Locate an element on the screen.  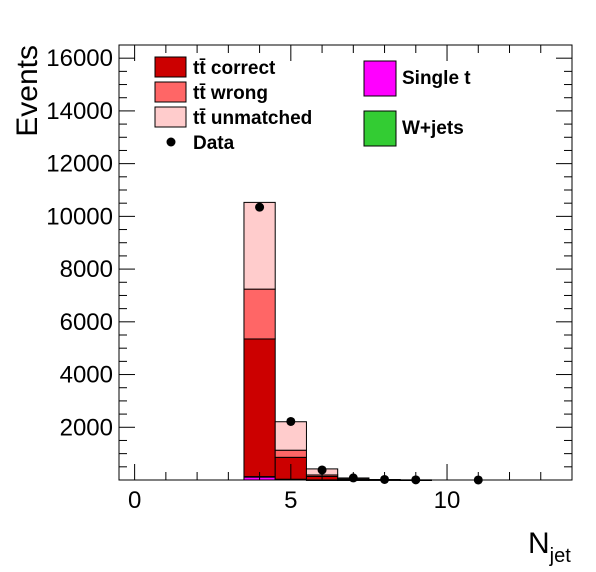
y-tick-label: 6000 is located at coordinates (86, 322).